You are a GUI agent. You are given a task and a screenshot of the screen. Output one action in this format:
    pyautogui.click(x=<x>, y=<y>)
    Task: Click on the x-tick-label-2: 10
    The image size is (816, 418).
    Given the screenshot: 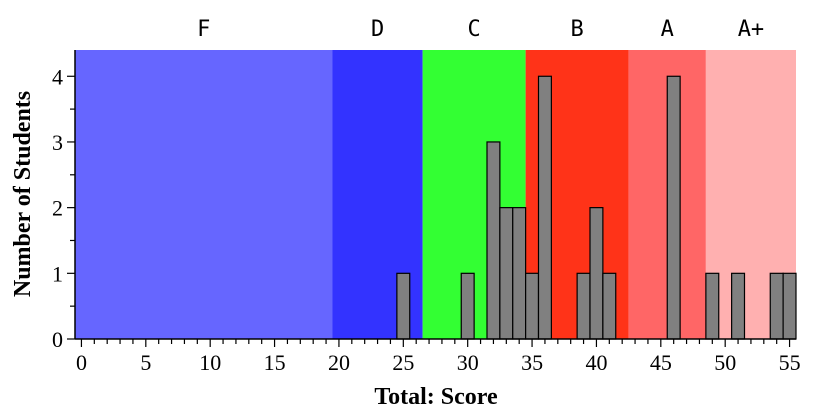 What is the action you would take?
    pyautogui.click(x=210, y=362)
    